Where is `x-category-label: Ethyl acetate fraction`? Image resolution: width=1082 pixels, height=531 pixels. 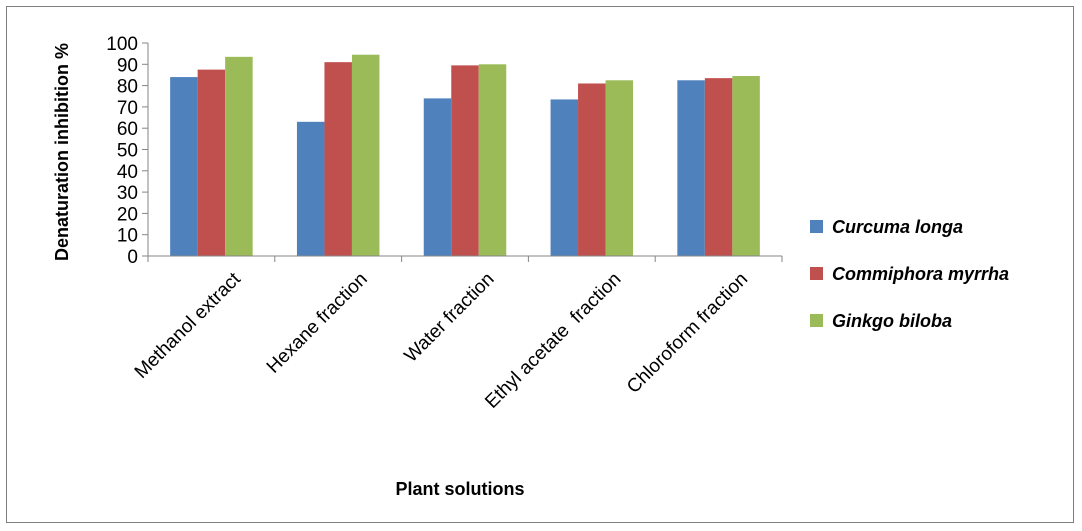 x-category-label: Ethyl acetate fraction is located at coordinates (553, 341).